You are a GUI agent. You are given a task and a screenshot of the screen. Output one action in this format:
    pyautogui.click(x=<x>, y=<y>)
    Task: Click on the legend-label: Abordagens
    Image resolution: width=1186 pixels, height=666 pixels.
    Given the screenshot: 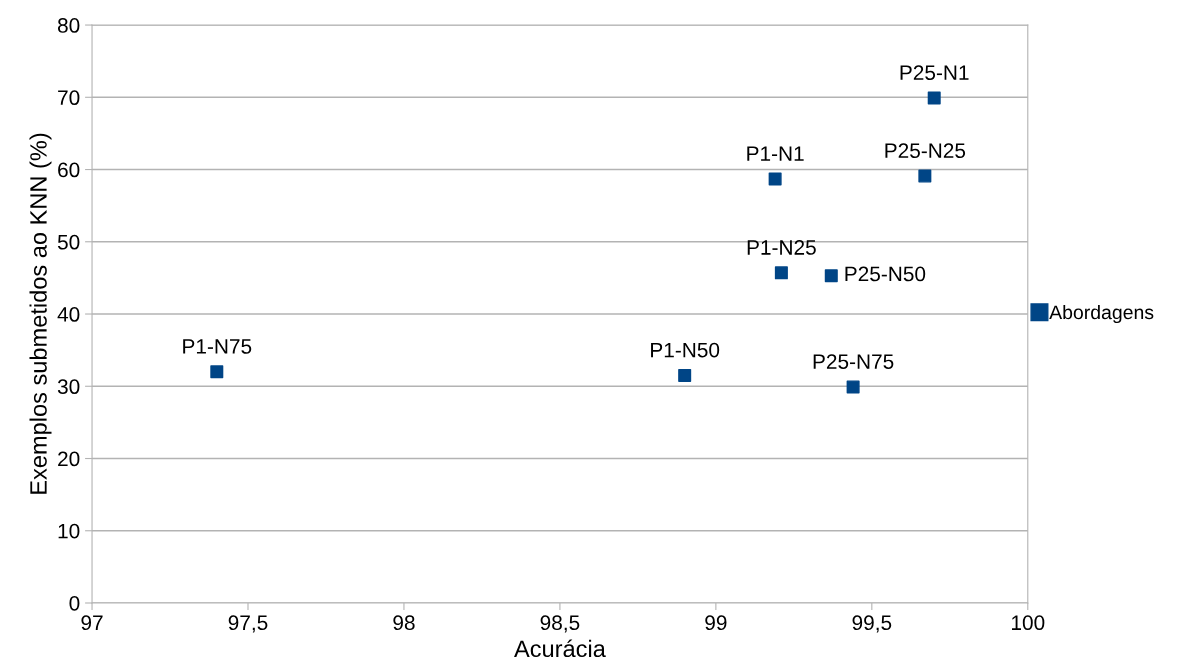 What is the action you would take?
    pyautogui.click(x=1101, y=314)
    